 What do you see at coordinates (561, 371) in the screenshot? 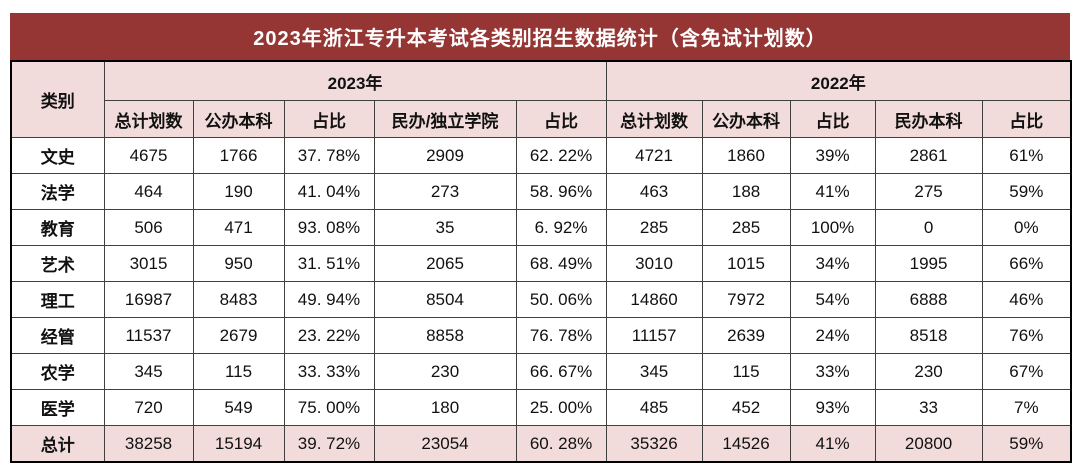
I see `data-cell: 66. 67%` at bounding box center [561, 371].